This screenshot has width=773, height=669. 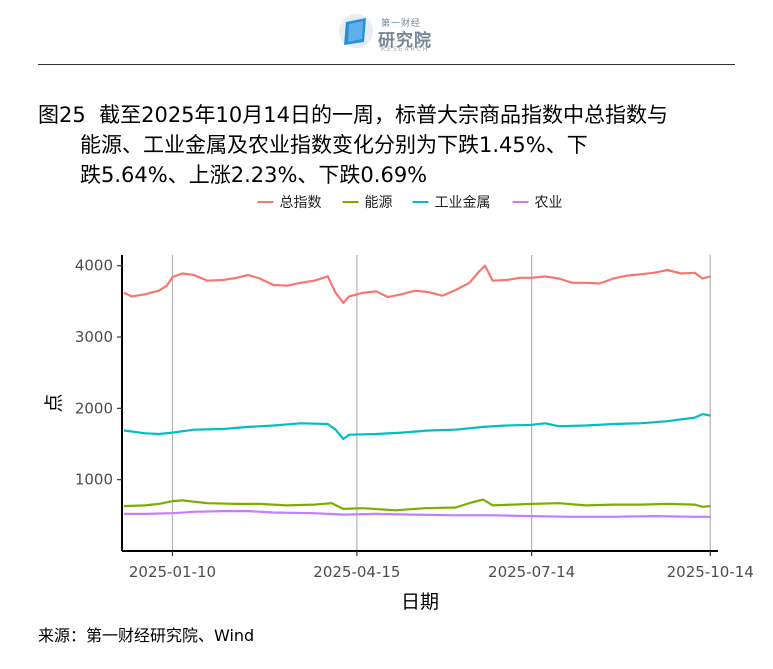 I want to click on y-tick-label: 3000, so click(x=94, y=337).